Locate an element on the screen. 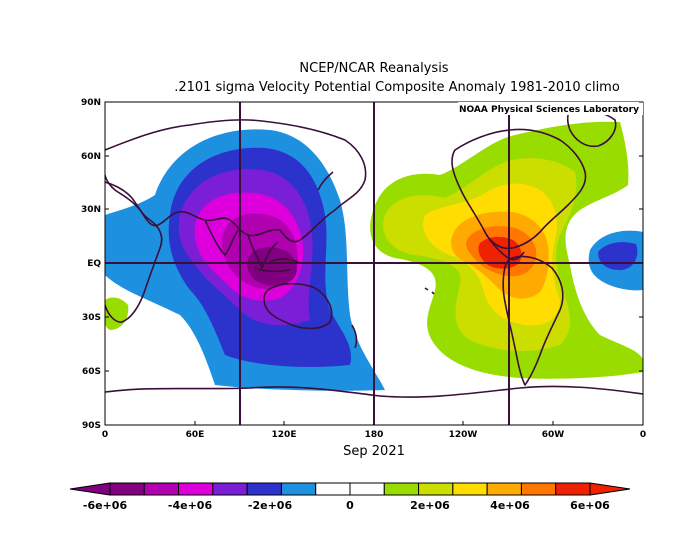 This screenshot has width=700, height=542. date-label: Sep 2021 is located at coordinates (374, 451).